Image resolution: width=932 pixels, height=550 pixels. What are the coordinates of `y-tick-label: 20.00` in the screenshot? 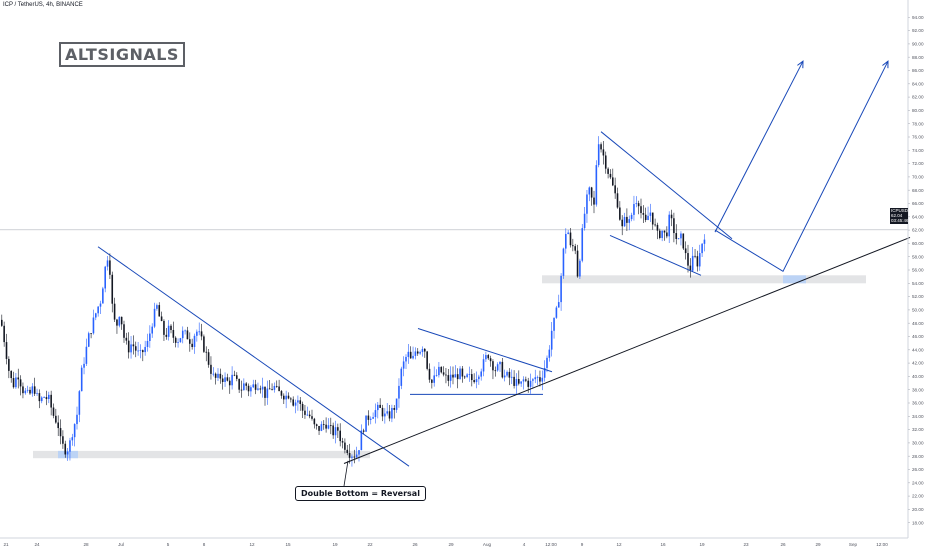 It's located at (918, 509).